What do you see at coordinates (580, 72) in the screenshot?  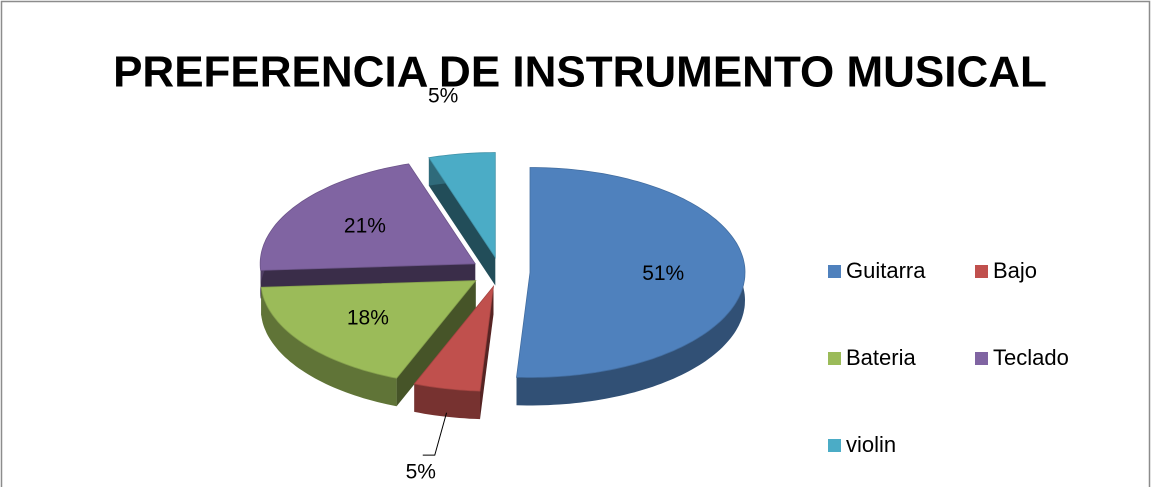 I see `chart-title: PREFERENCIA DE INSTRUMENTO MUSICAL` at bounding box center [580, 72].